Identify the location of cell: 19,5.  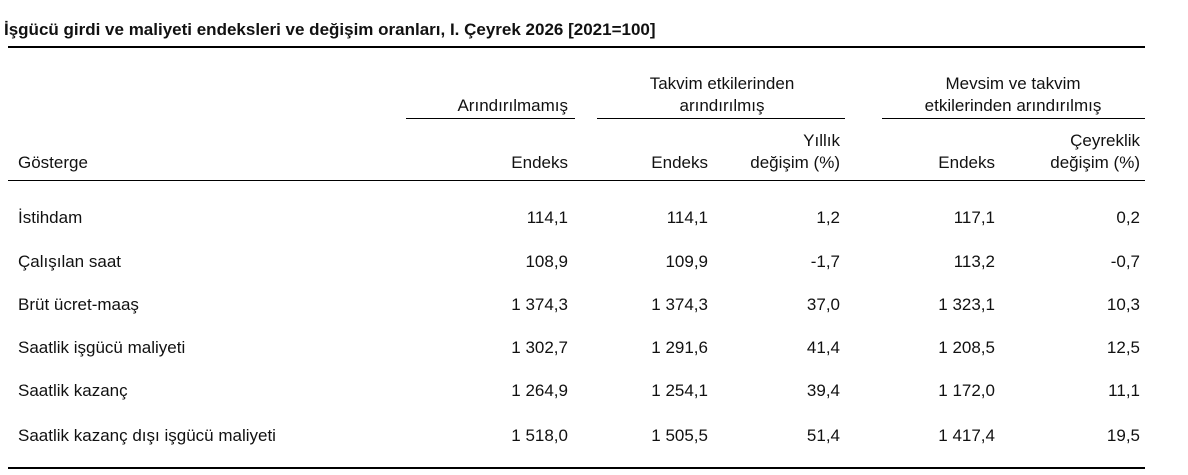
(1123, 435).